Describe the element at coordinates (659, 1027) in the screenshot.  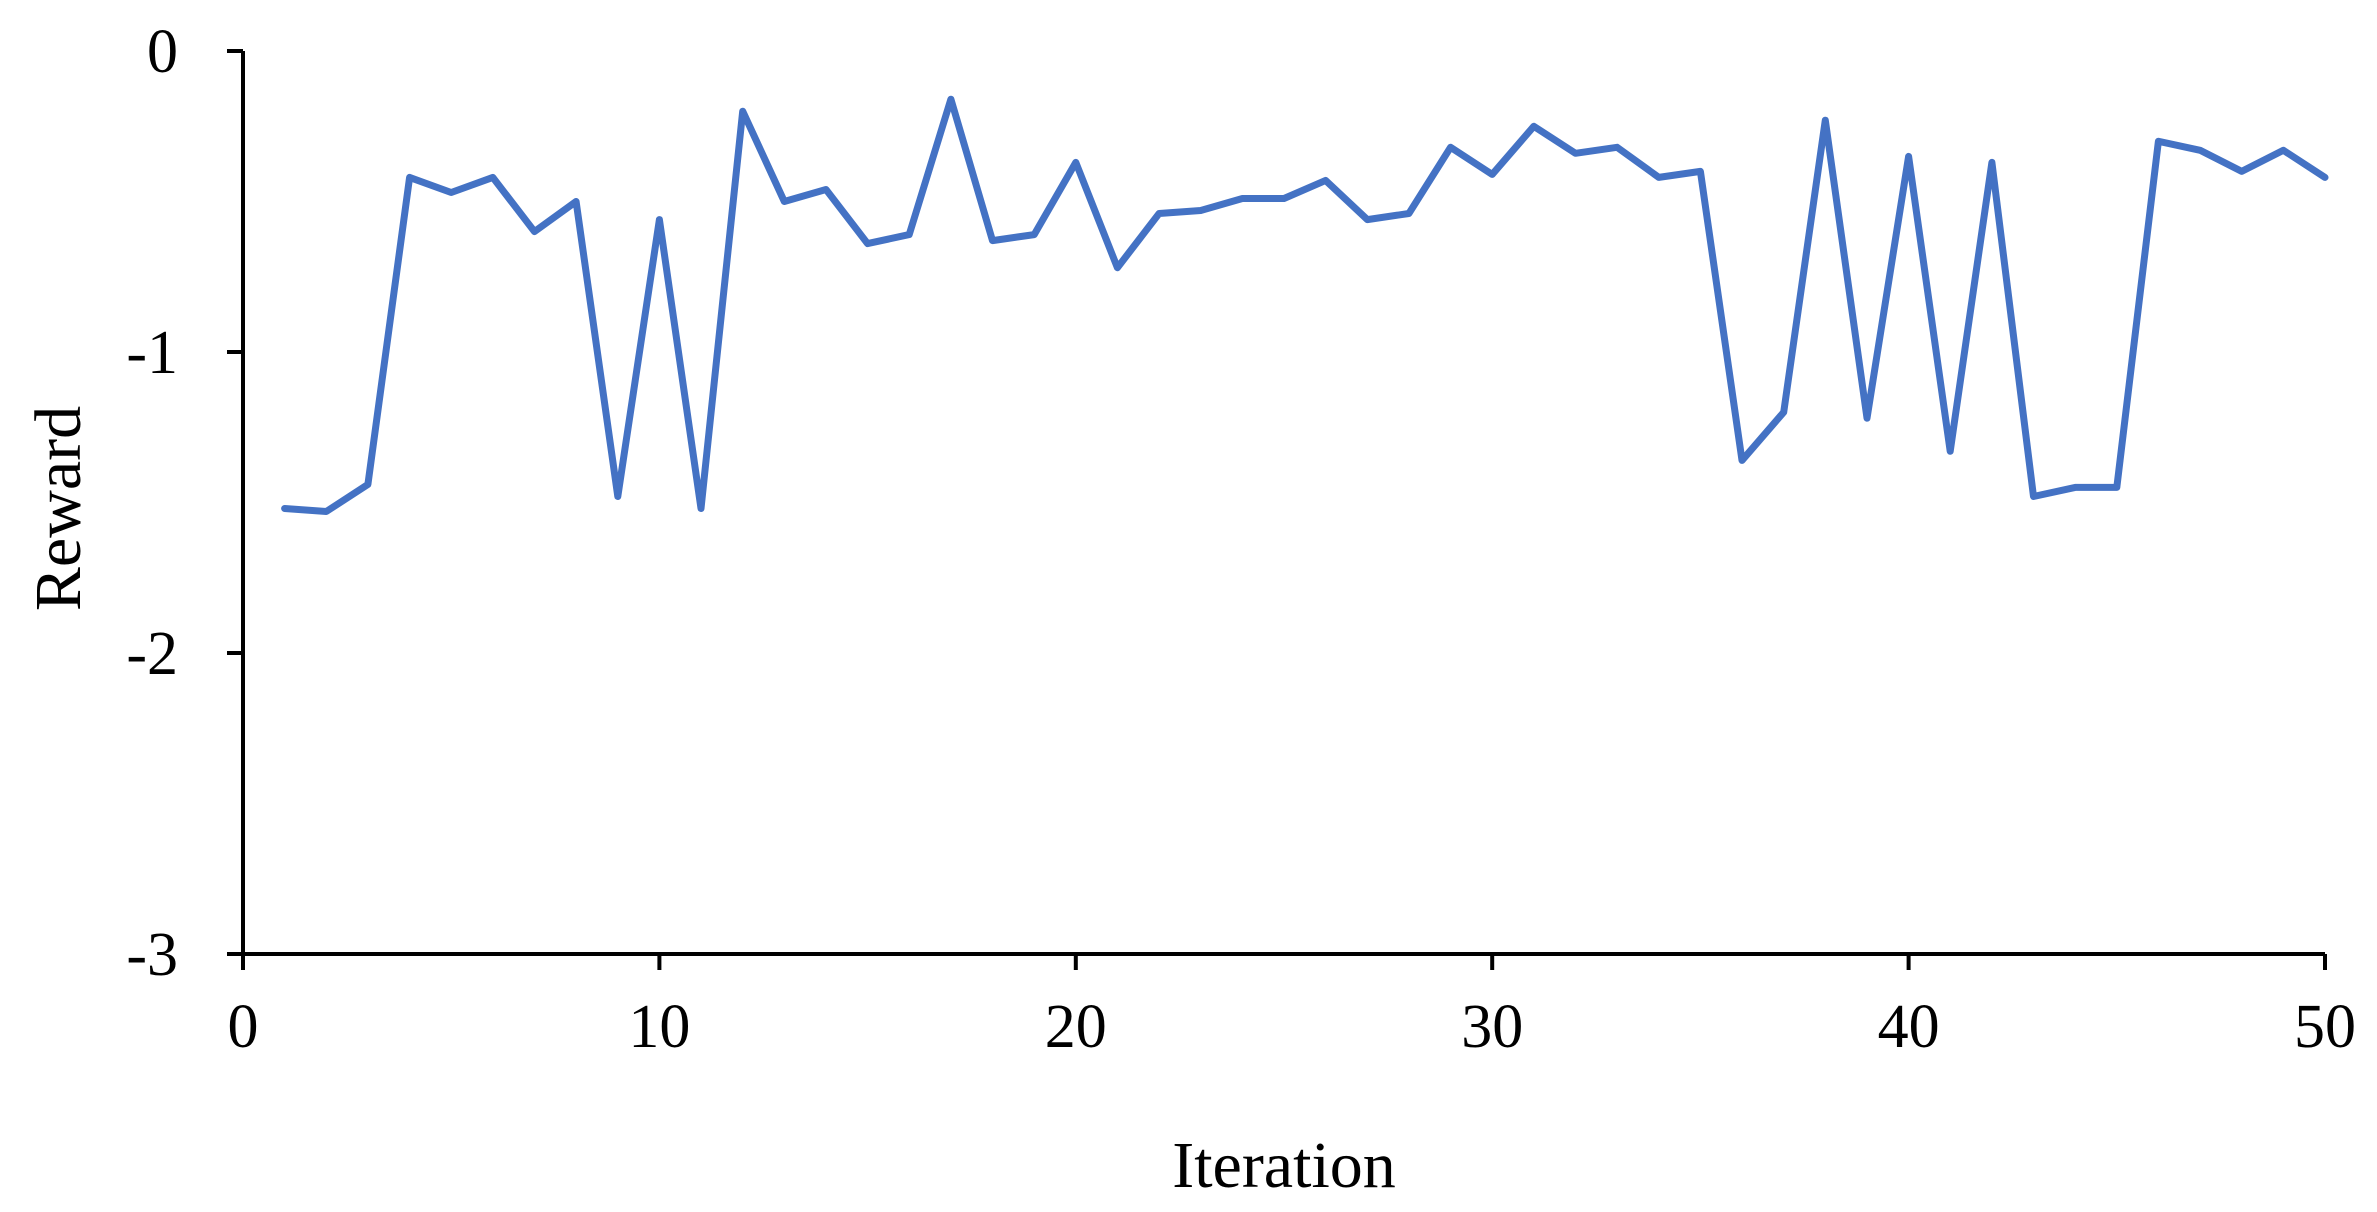
I see `x-tick-label: 10` at that location.